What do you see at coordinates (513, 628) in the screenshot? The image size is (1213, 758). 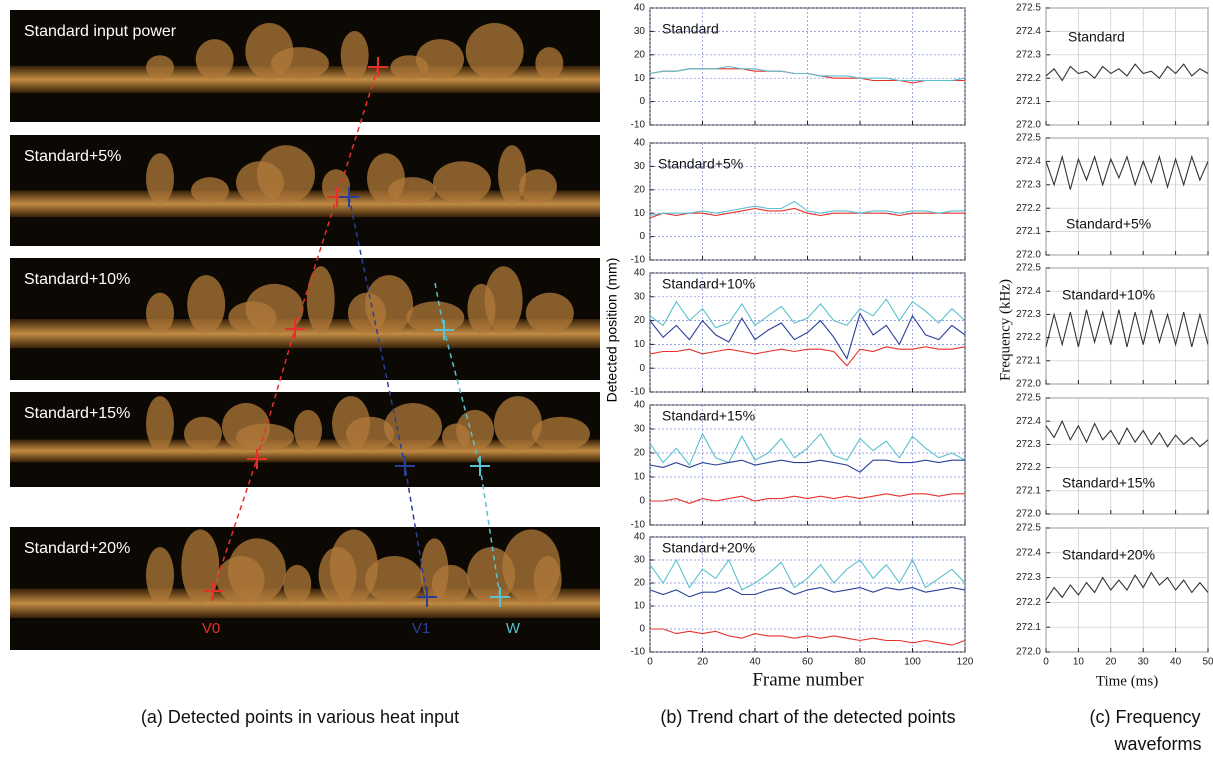 I see `point-label: W` at bounding box center [513, 628].